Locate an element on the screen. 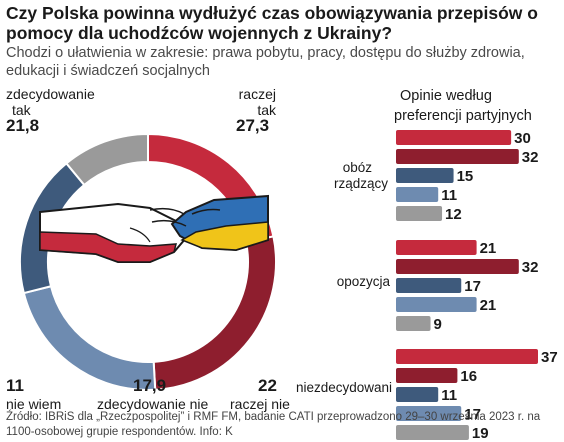  group-label-opozycja: opozycja is located at coordinates (363, 281).